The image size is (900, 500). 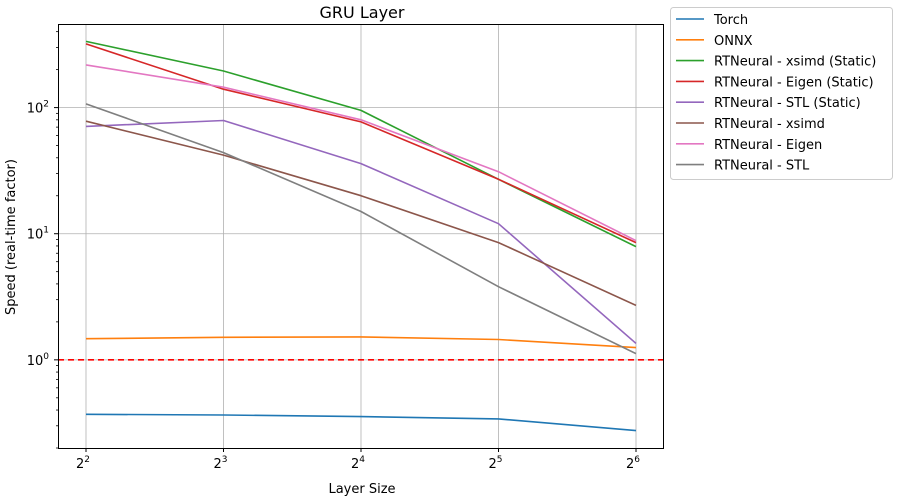 What do you see at coordinates (87, 460) in the screenshot?
I see `x-tick-exponent: 2` at bounding box center [87, 460].